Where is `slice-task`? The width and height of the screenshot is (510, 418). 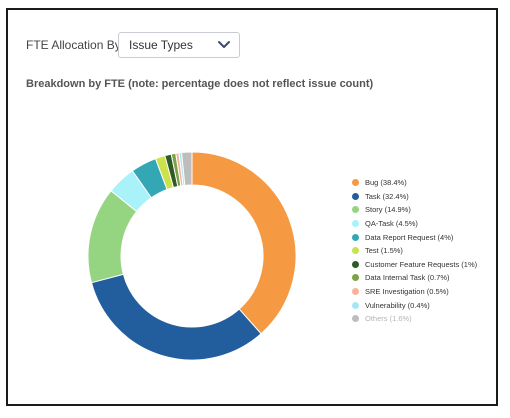 slice-task is located at coordinates (176, 317).